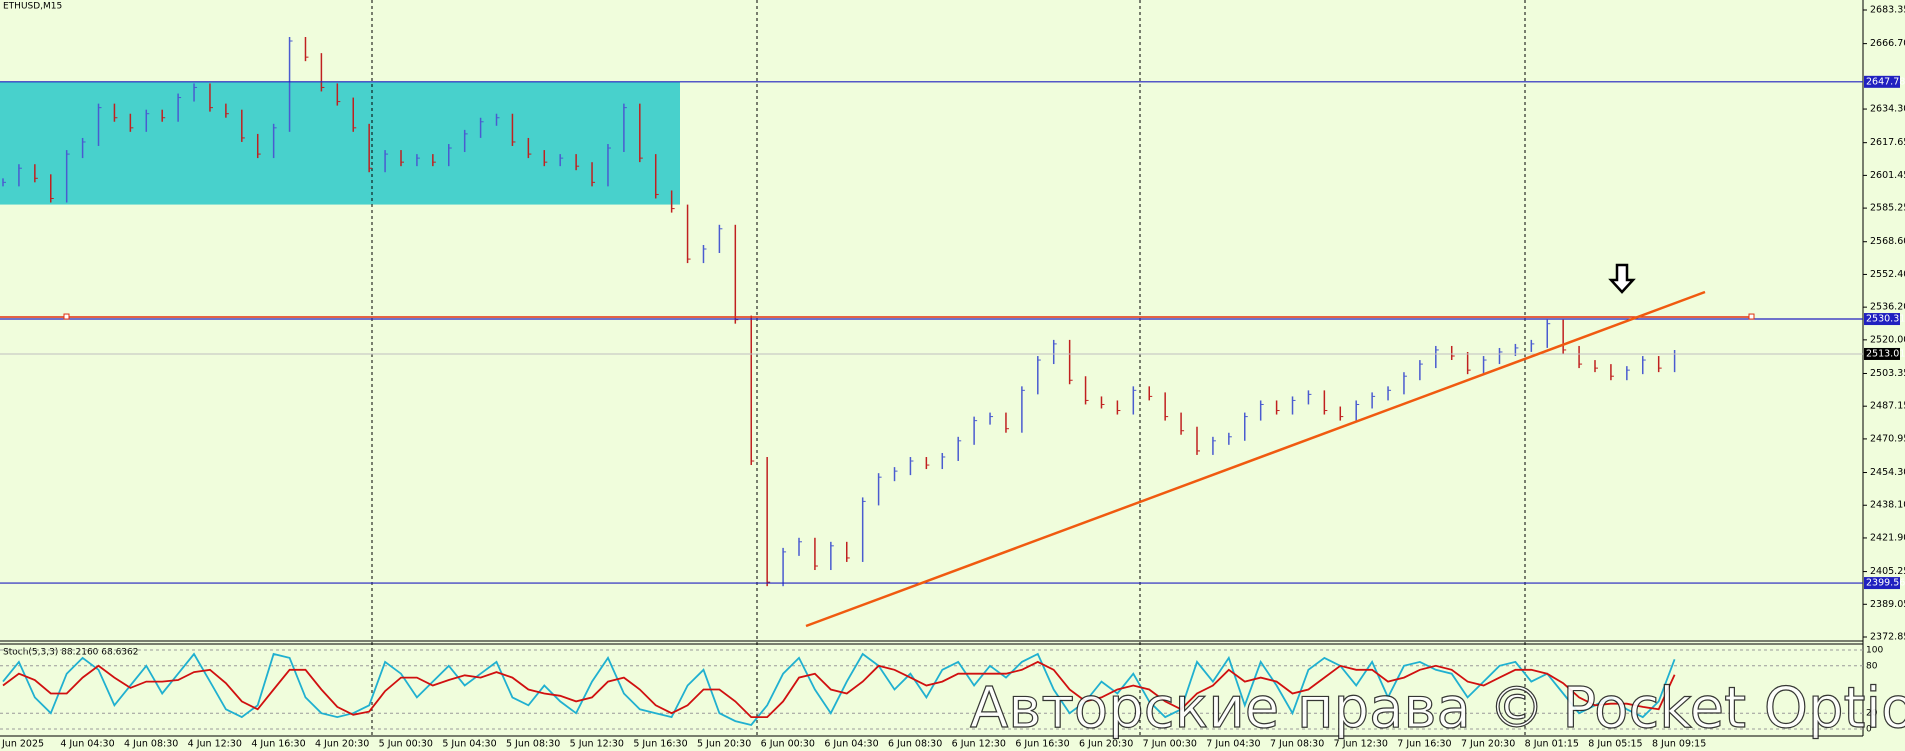  I want to click on stoch-k, so click(839, 689).